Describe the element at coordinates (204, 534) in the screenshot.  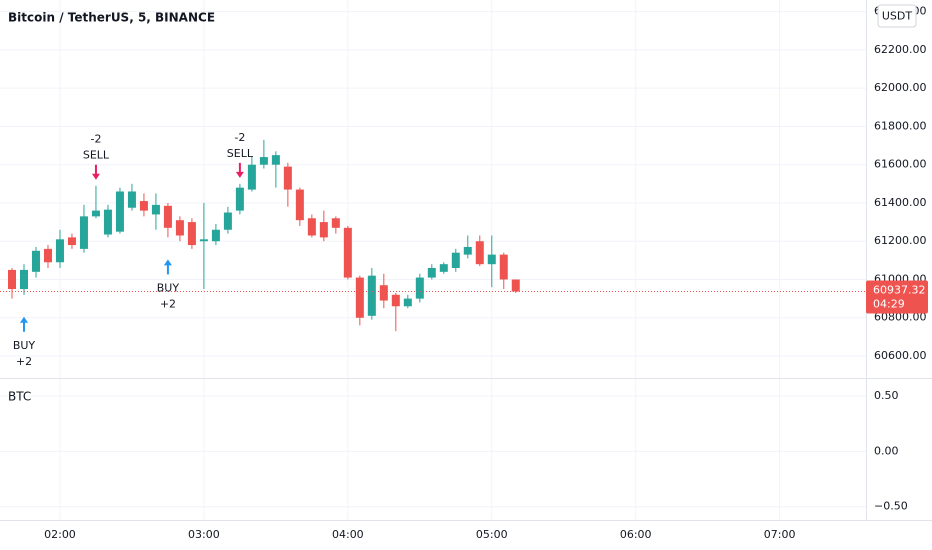
I see `x-tick-label: 03:00` at that location.